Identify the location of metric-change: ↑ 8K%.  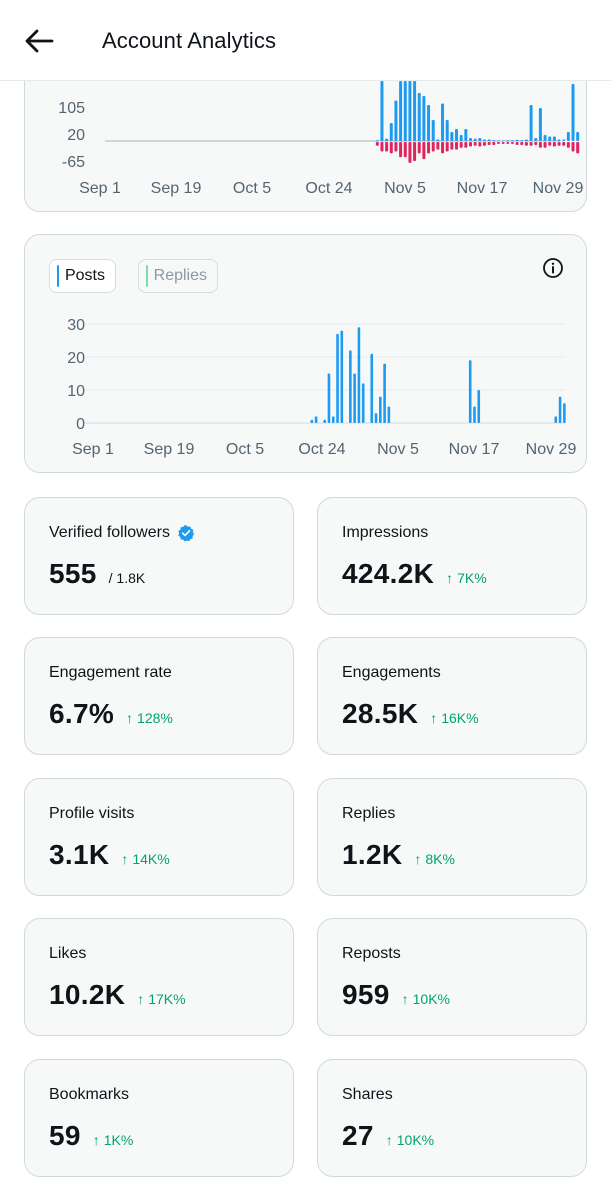
(434, 859).